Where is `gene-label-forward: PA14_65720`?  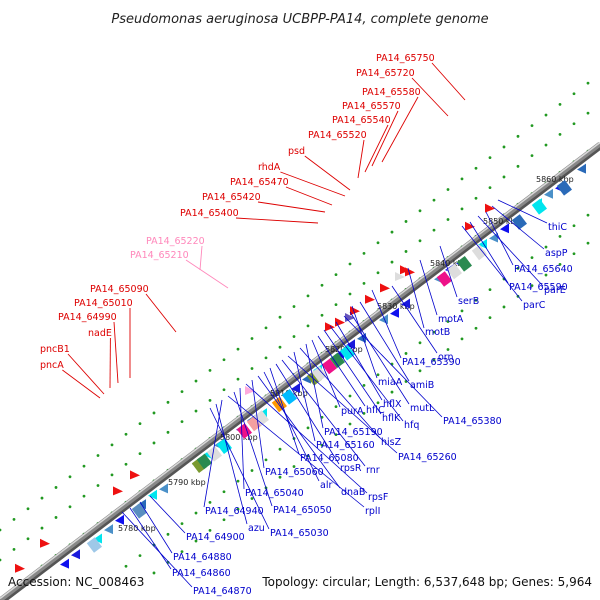
gene-label-forward: PA14_65720 is located at coordinates (385, 73).